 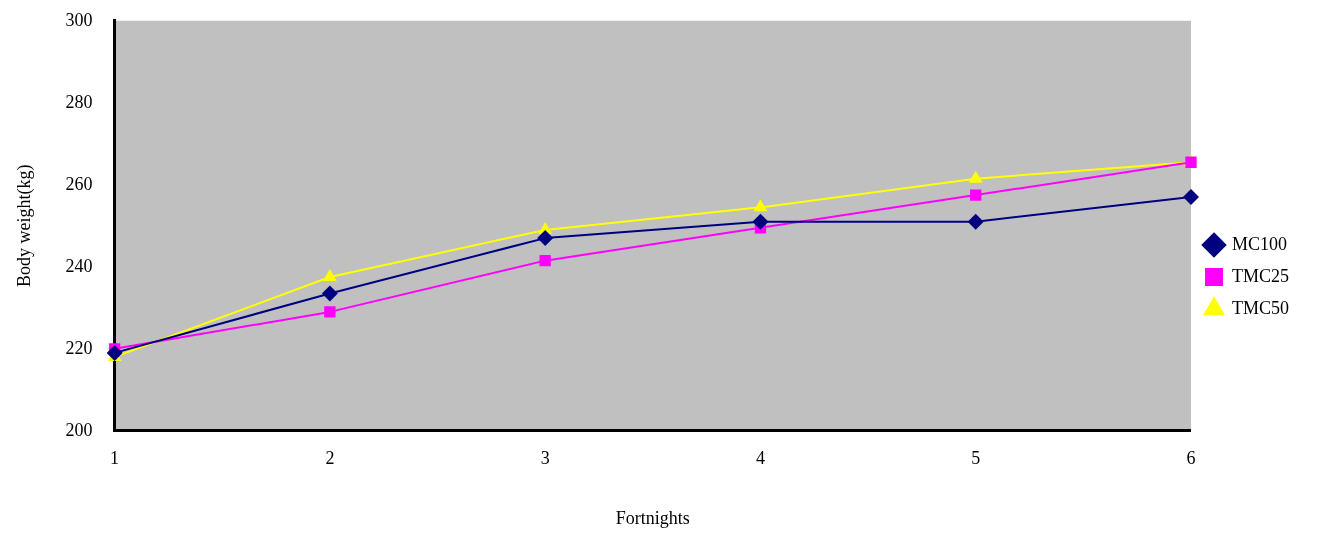 I want to click on x-tick-label: 2, so click(x=330, y=458).